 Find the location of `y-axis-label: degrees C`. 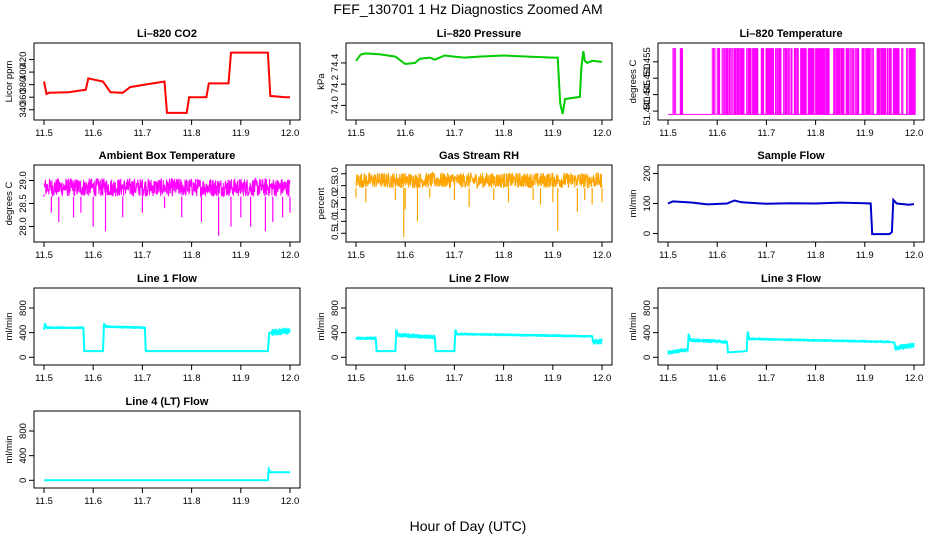

y-axis-label: degrees C is located at coordinates (633, 81).